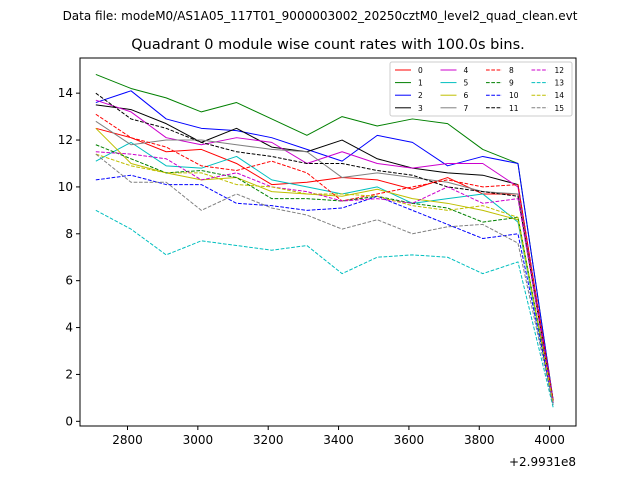  Describe the element at coordinates (560, 83) in the screenshot. I see `legend-label: 13` at that location.